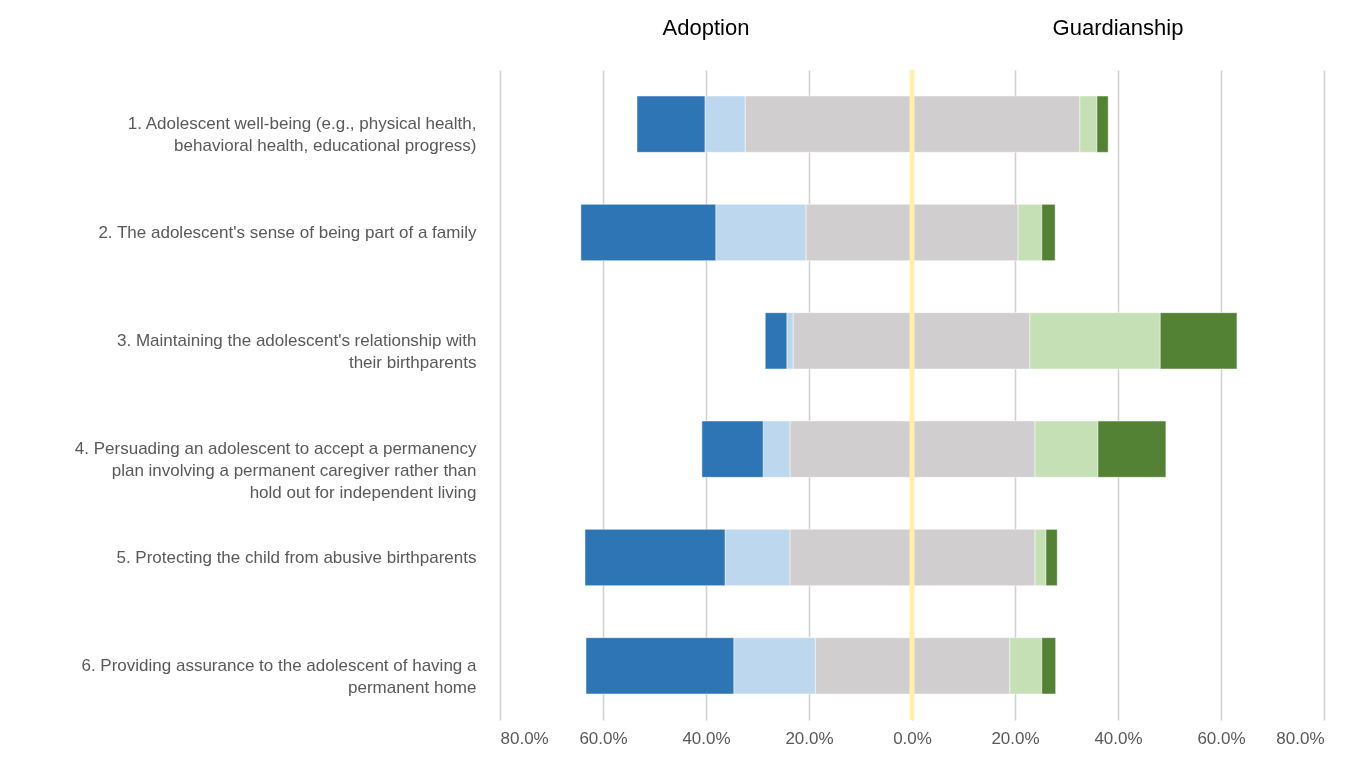 The width and height of the screenshot is (1370, 757). What do you see at coordinates (275, 471) in the screenshot?
I see `y-tick-label: 4. Persuading an adolescent to accept a permanency plan involving a permanent caregiver rather than hold out for independent living` at bounding box center [275, 471].